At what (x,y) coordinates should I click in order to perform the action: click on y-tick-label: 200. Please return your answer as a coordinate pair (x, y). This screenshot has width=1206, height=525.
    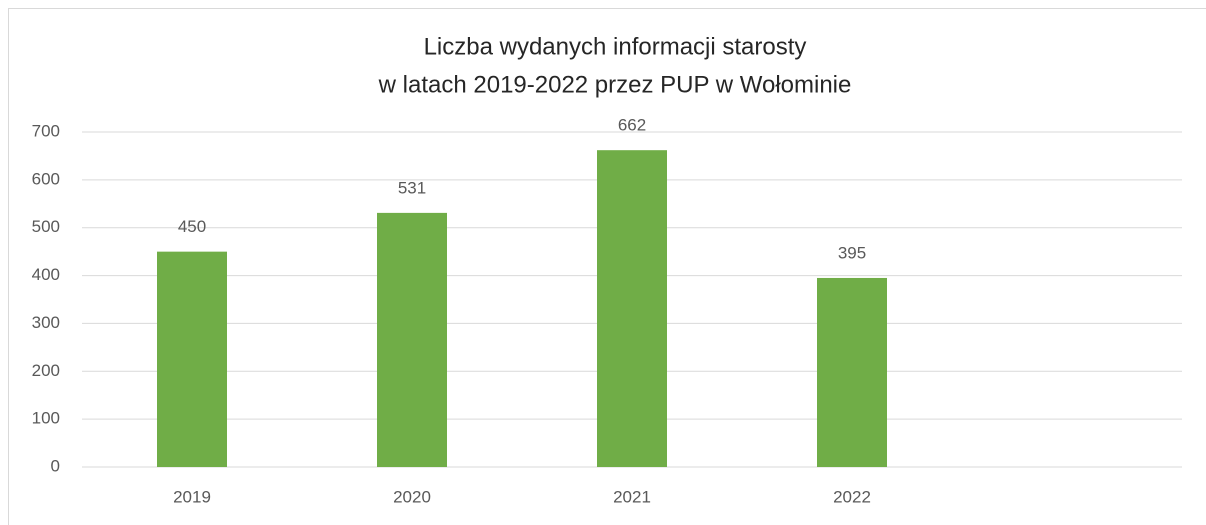
    Looking at the image, I should click on (46, 370).